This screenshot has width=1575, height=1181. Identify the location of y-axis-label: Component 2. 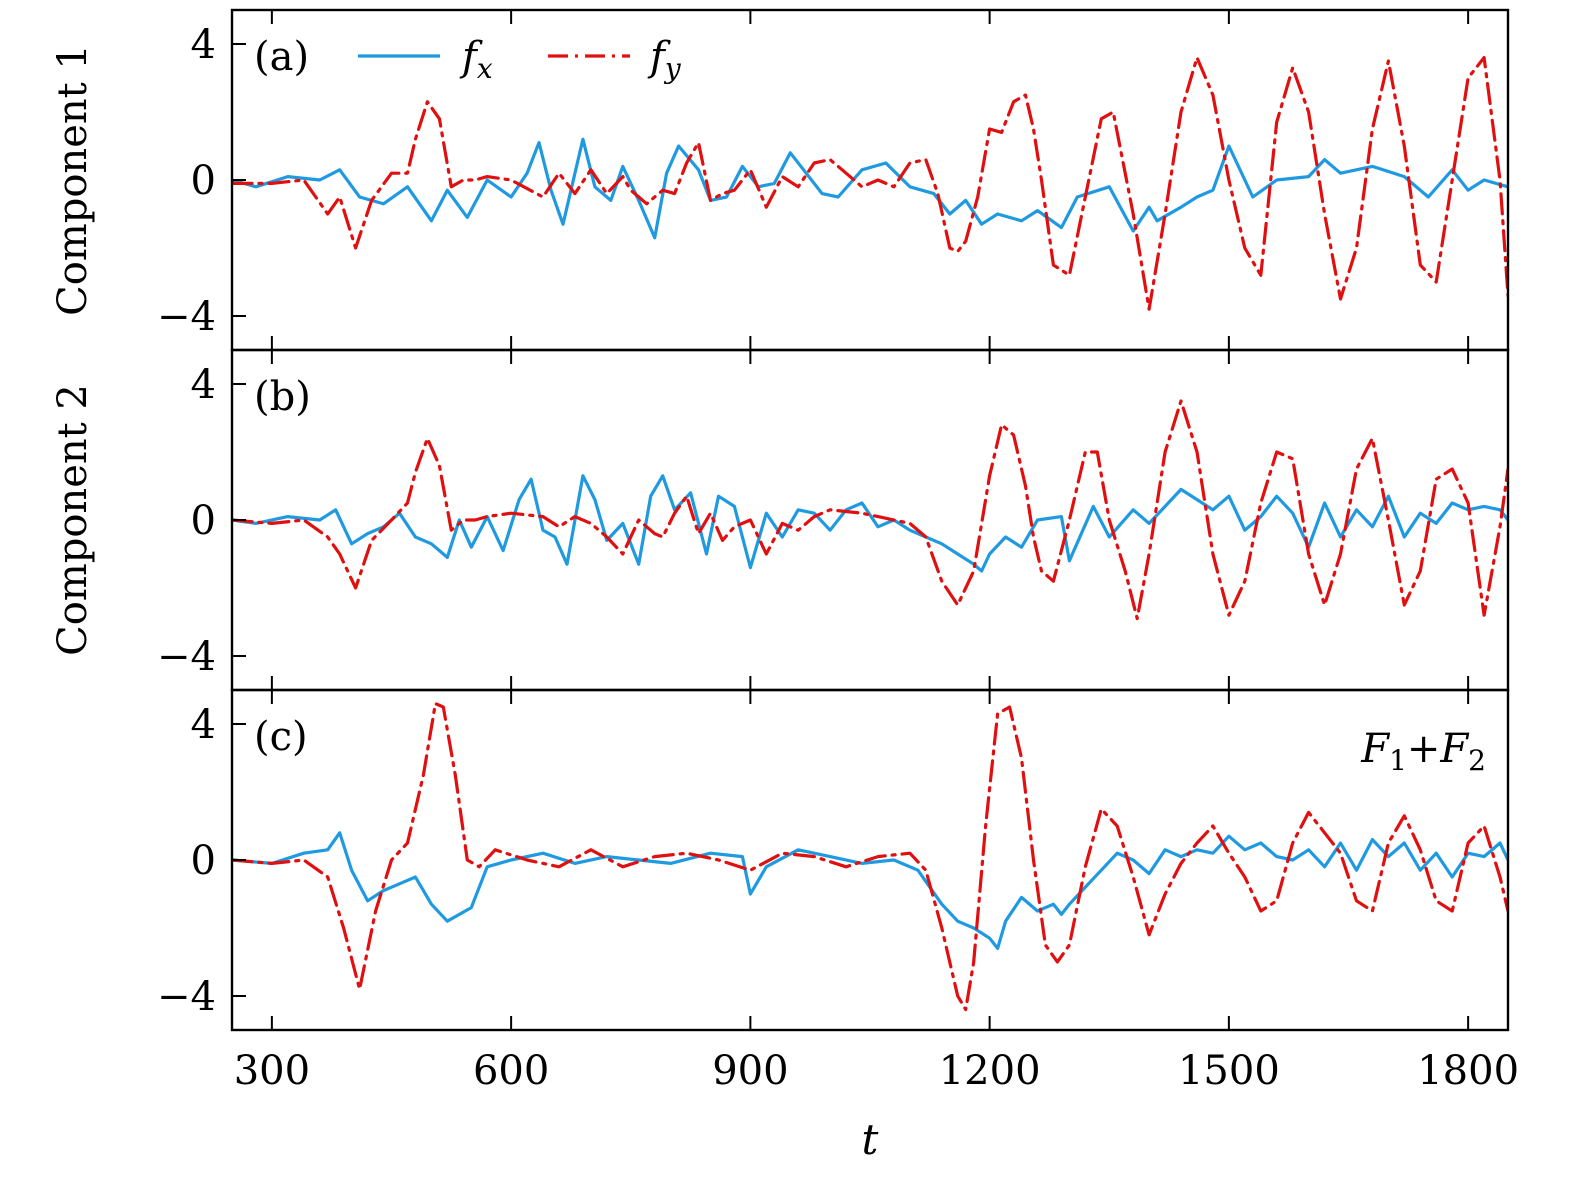
(73, 520).